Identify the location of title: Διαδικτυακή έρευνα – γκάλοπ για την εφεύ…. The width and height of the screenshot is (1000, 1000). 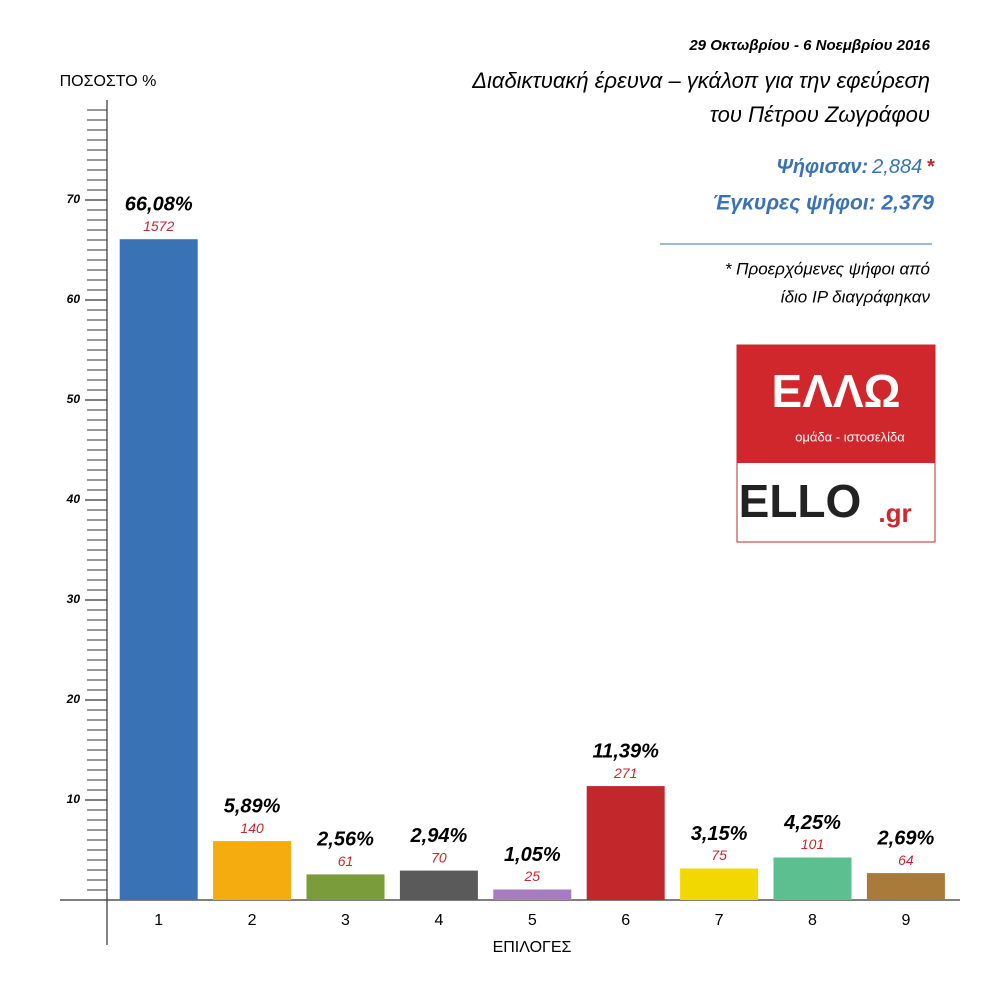
(700, 80).